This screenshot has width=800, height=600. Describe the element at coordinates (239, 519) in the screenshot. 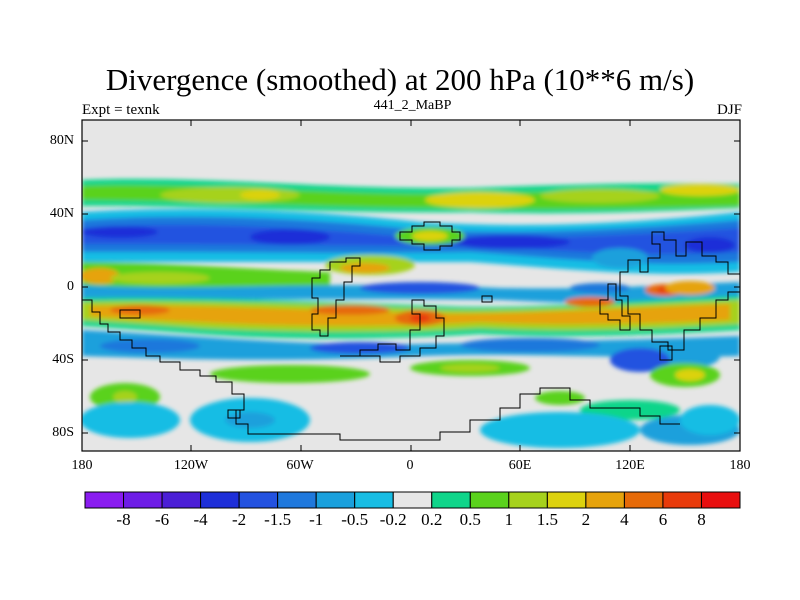

I see `colorbar-label: -2` at that location.